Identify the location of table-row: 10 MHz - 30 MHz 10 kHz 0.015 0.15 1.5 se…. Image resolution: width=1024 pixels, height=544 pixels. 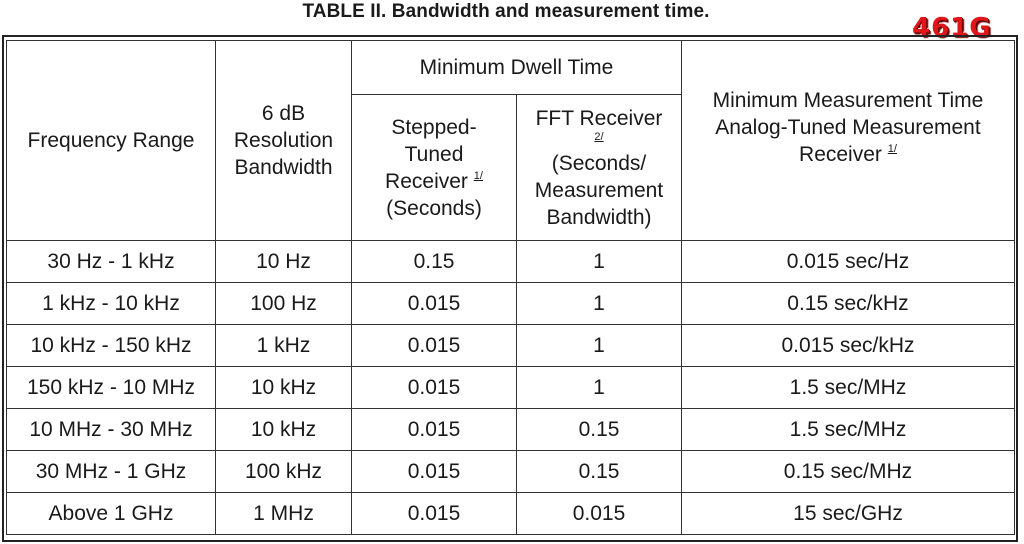
(510, 429).